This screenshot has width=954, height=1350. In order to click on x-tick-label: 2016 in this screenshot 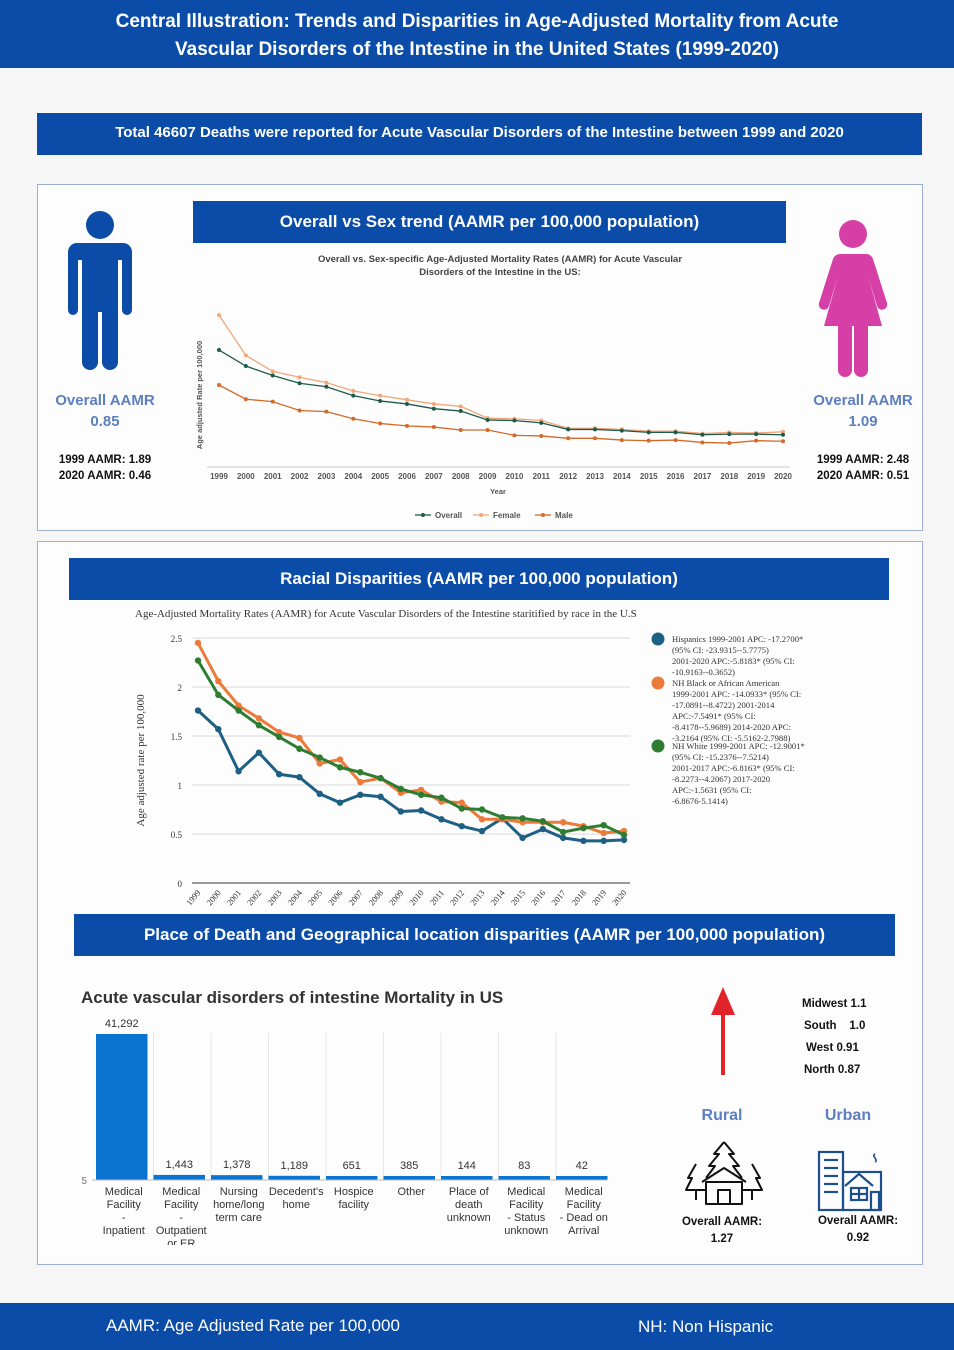, I will do `click(676, 476)`.